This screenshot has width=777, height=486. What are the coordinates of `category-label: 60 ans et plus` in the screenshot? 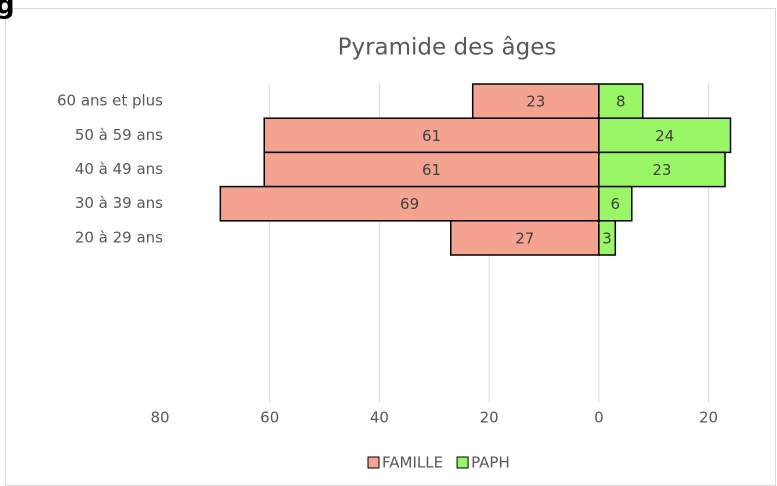 It's located at (110, 101).